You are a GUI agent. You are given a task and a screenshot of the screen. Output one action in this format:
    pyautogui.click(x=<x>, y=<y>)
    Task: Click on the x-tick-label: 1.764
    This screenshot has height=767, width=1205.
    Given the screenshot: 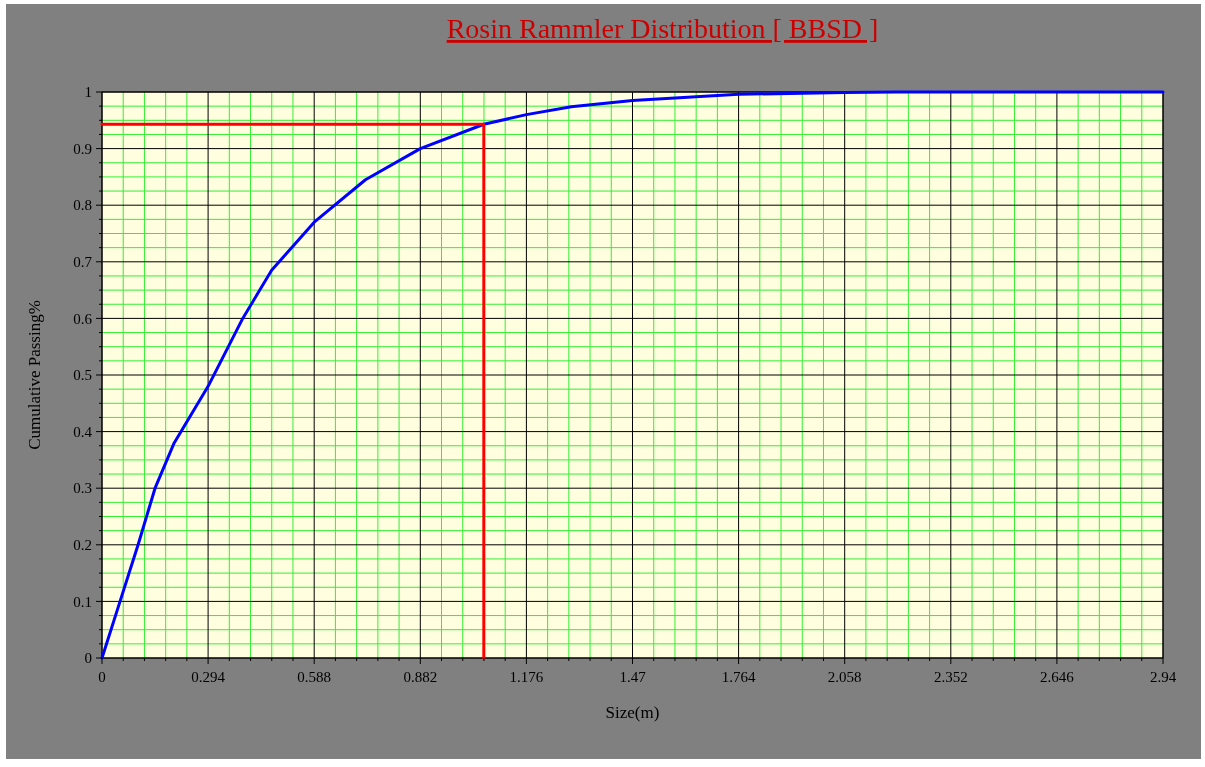 What is the action you would take?
    pyautogui.click(x=738, y=677)
    